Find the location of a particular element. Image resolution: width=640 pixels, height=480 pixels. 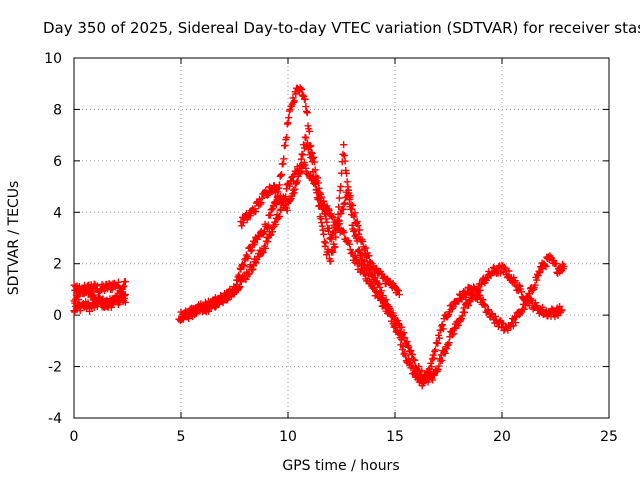

x-tick-label: 10 is located at coordinates (288, 437).